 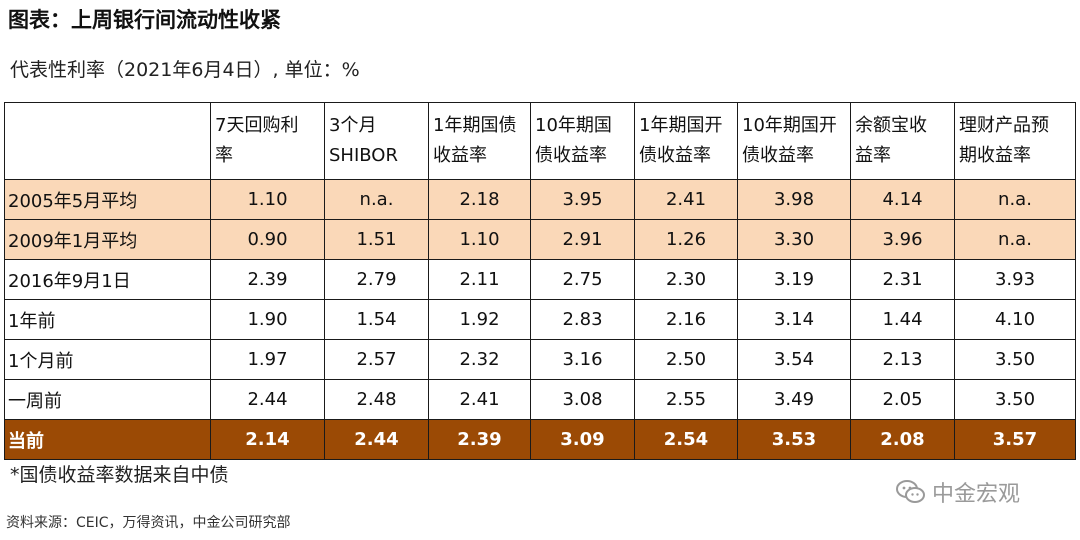 What do you see at coordinates (376, 279) in the screenshot?
I see `table-cell-value: 2.79` at bounding box center [376, 279].